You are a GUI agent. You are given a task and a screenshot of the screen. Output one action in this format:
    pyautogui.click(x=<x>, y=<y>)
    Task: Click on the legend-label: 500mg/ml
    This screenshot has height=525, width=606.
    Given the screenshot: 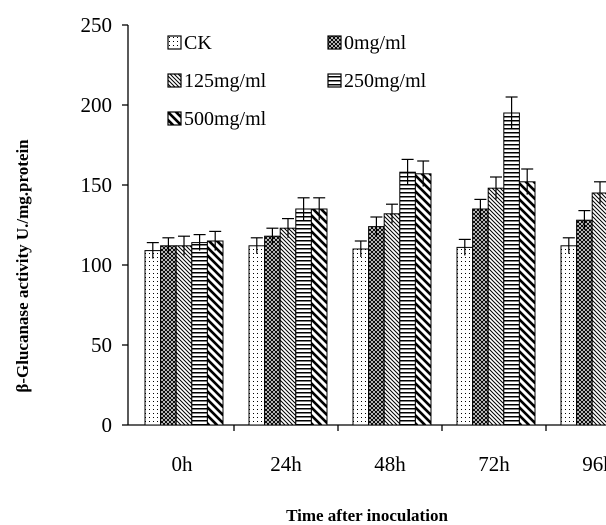 What is the action you would take?
    pyautogui.click(x=225, y=119)
    